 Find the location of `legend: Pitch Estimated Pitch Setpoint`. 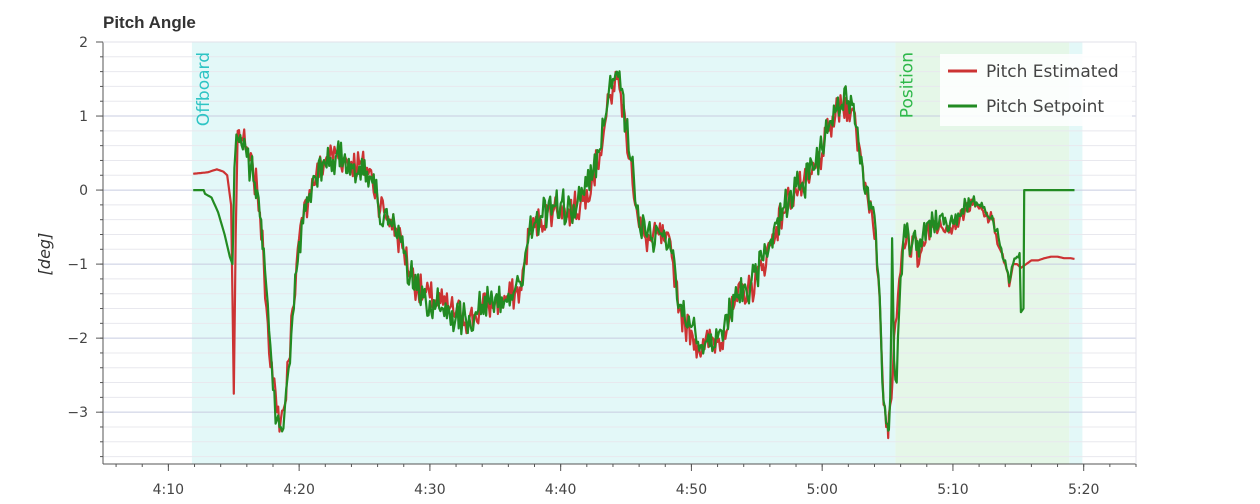

legend: Pitch Estimated Pitch Setpoint is located at coordinates (1036, 90).